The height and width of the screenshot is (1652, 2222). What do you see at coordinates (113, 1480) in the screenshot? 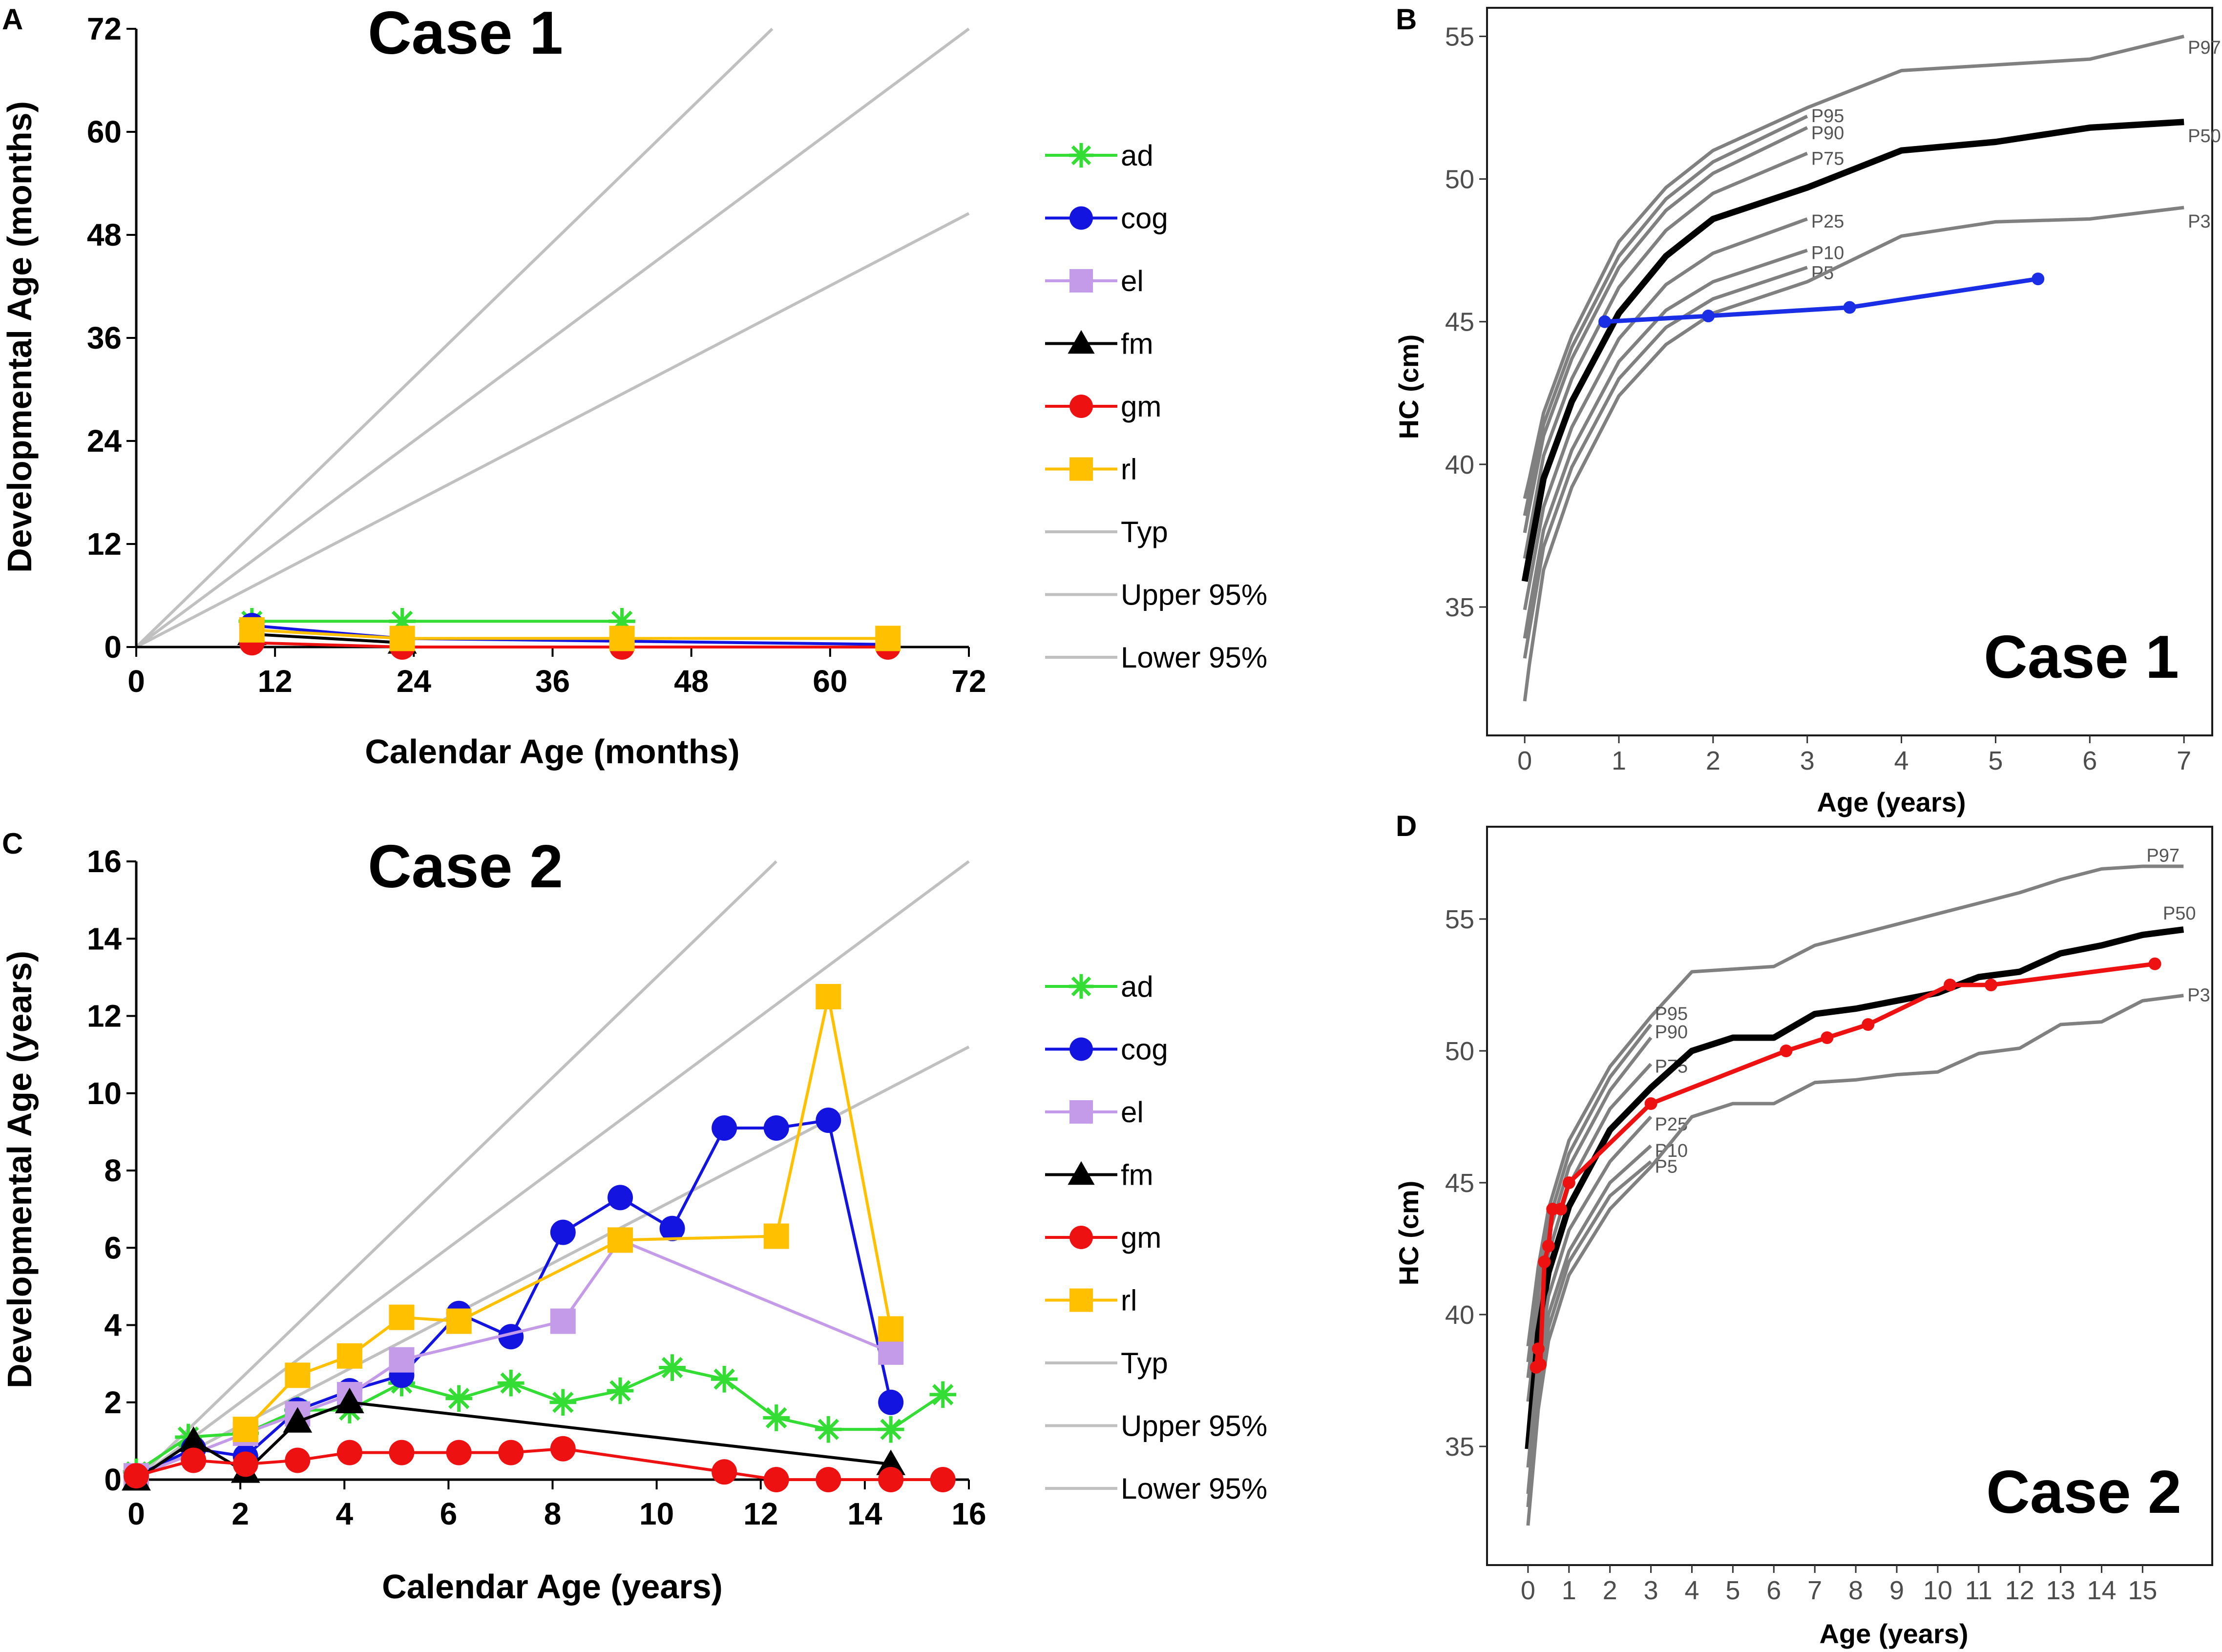
I see `y-tick-label: 0` at bounding box center [113, 1480].